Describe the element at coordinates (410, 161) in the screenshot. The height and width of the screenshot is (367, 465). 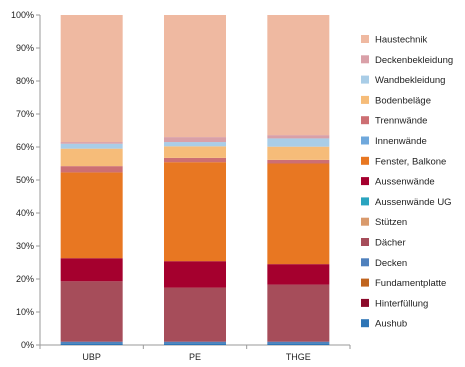
I see `legend-label: Fenster, Balkone` at that location.